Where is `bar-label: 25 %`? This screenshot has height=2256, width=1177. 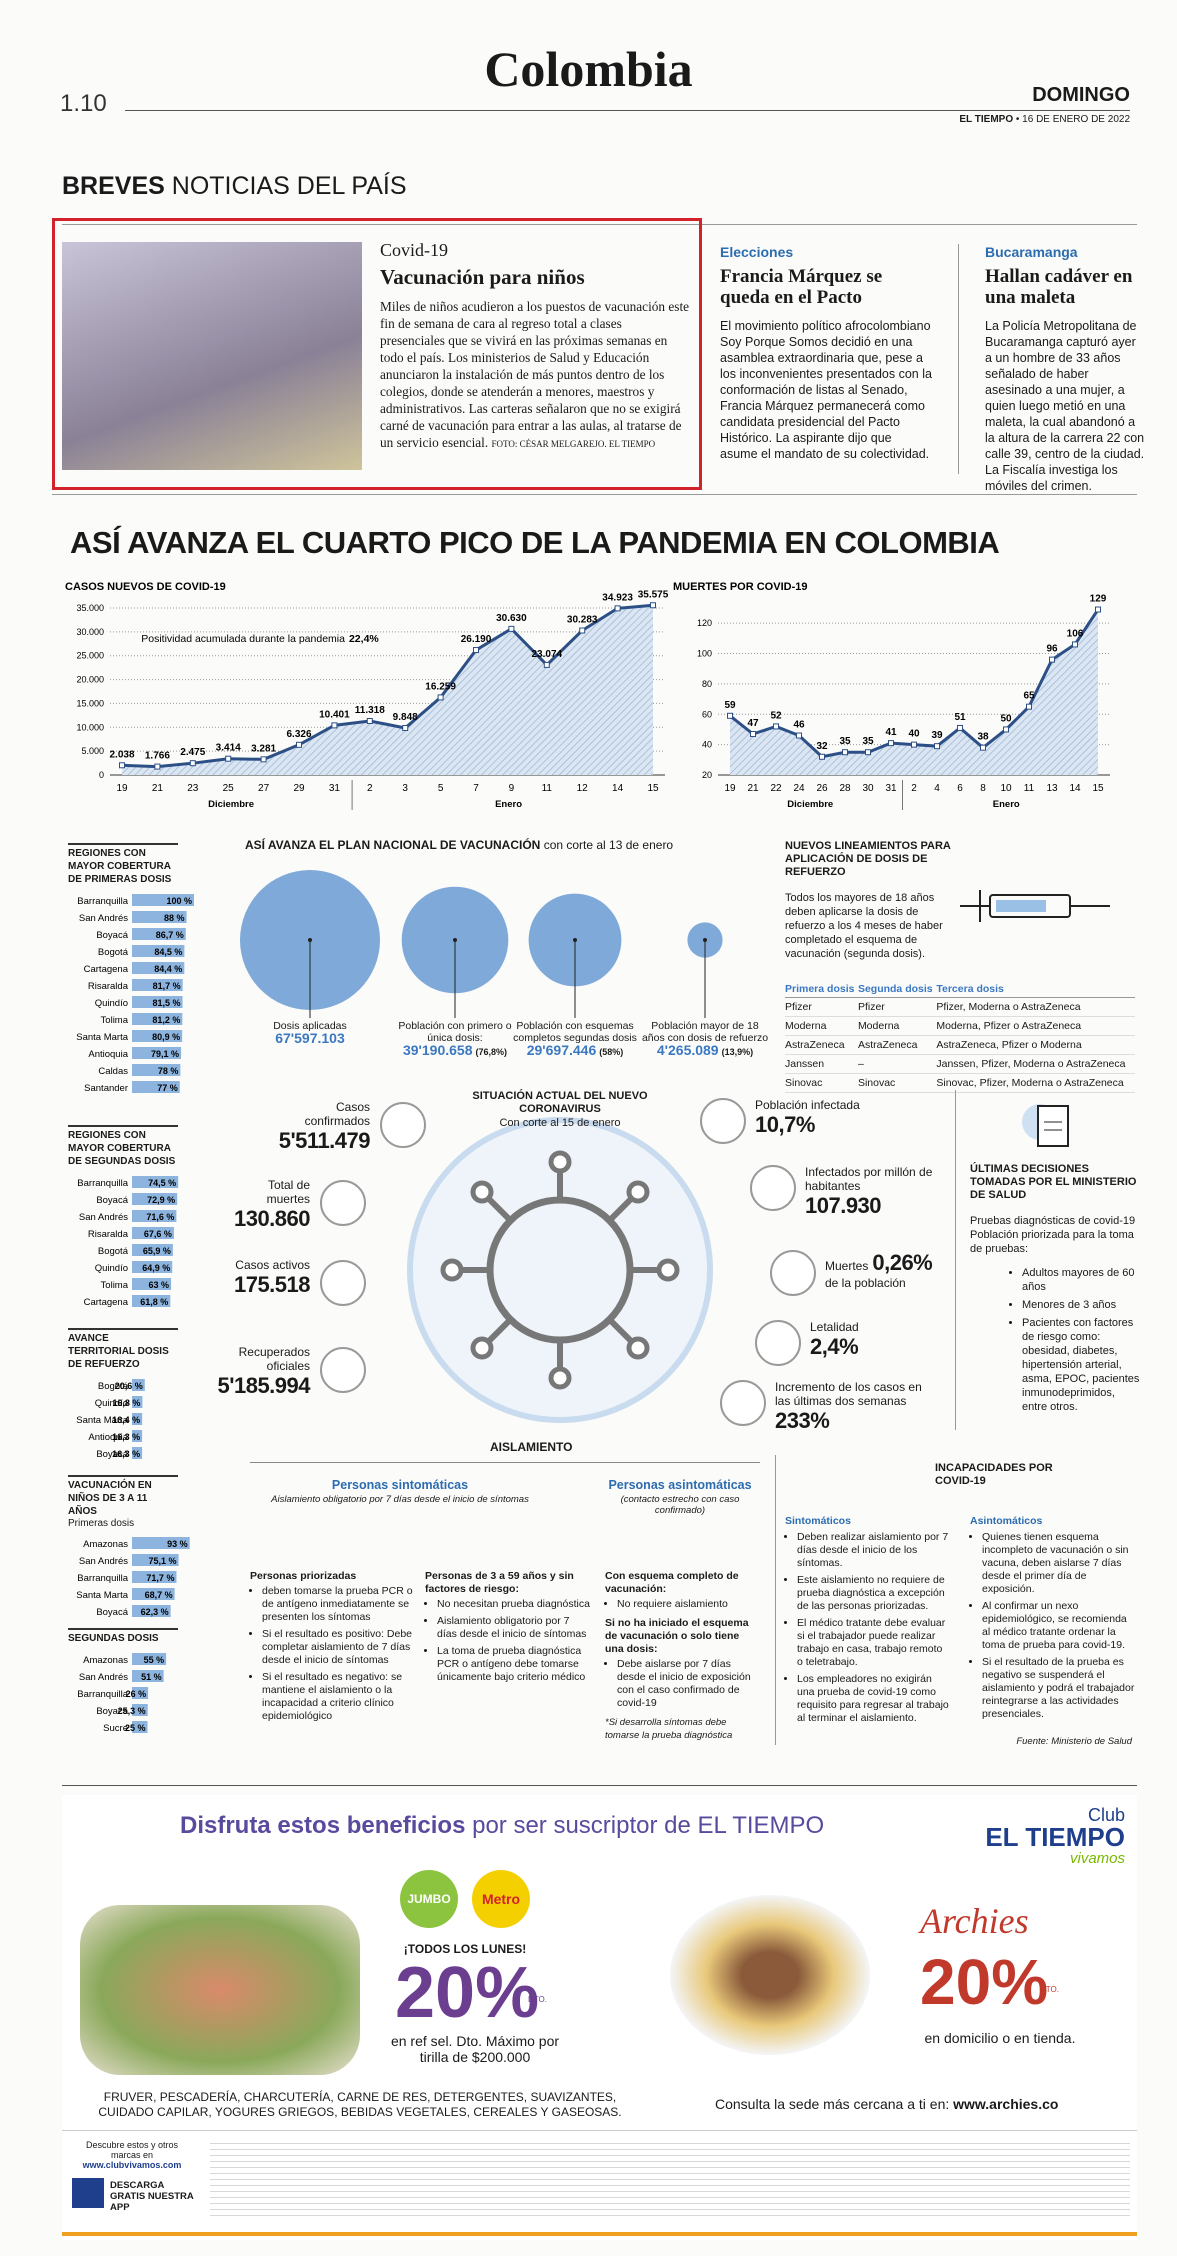
bar-label: 25 % is located at coordinates (135, 1728).